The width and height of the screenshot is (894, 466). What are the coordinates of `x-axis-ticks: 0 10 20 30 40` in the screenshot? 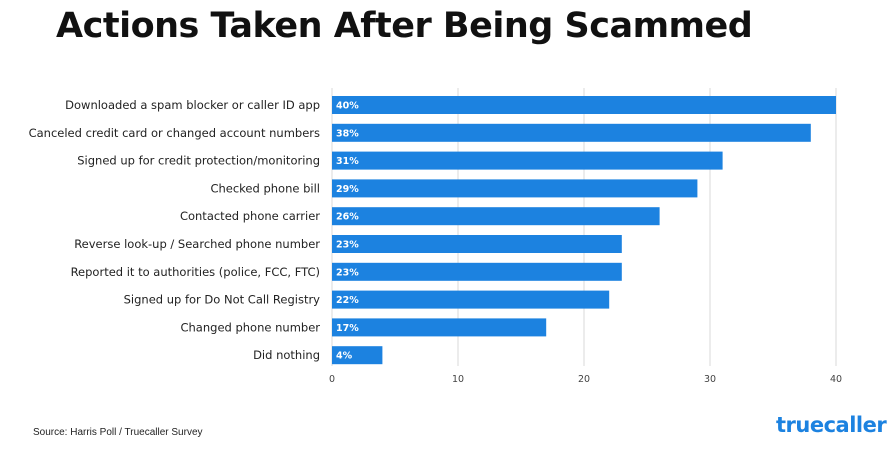 It's located at (585, 379).